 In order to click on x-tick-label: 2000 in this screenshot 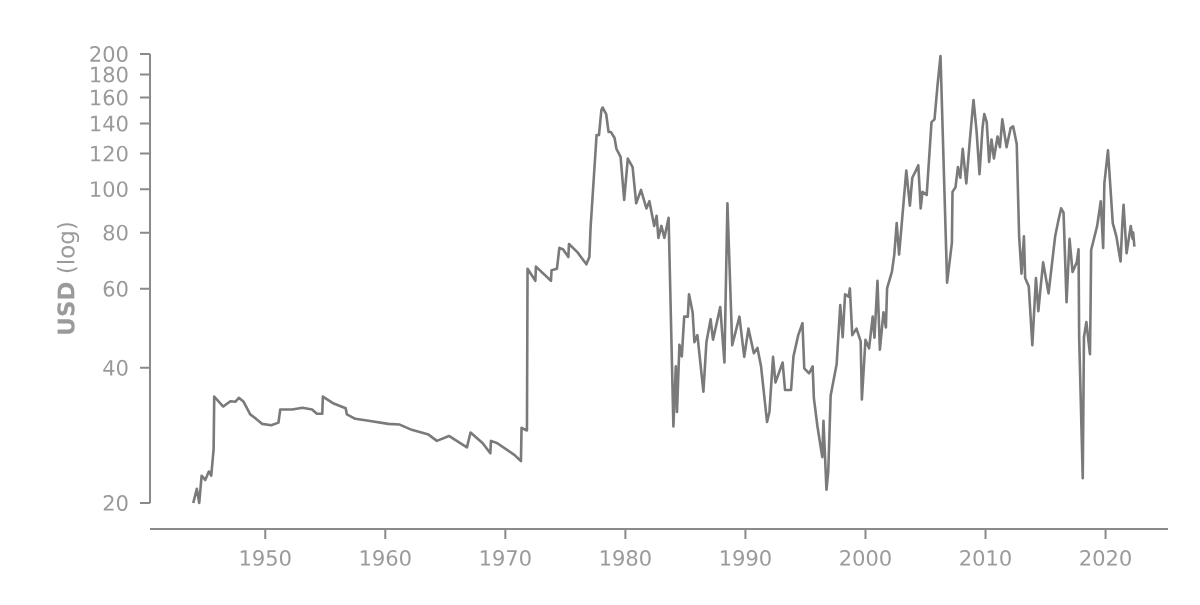, I will do `click(865, 557)`.